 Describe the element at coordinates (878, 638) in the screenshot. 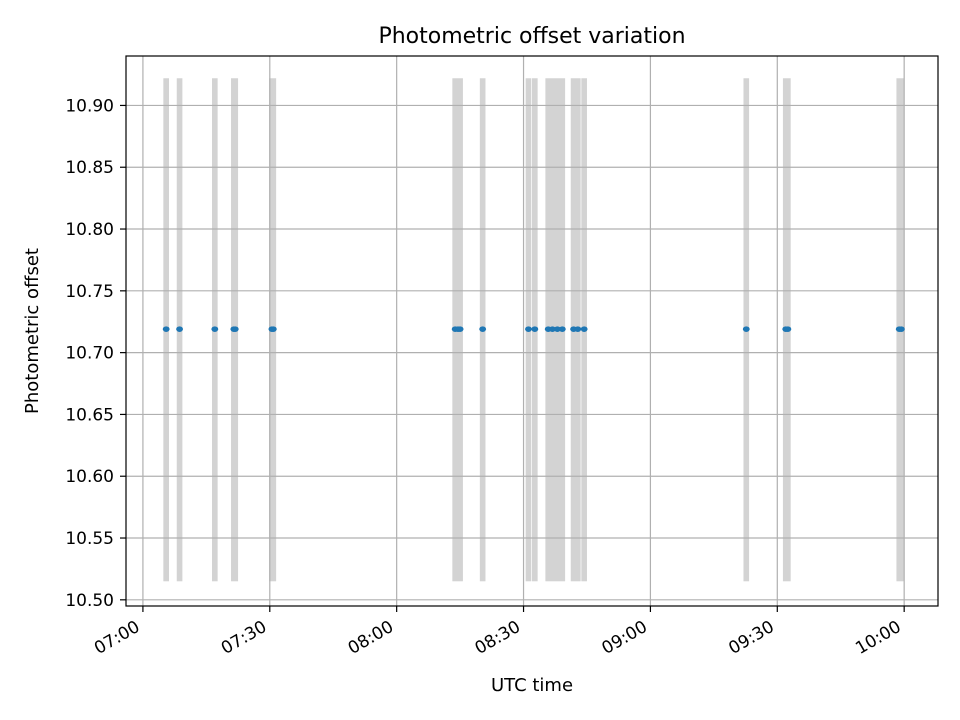

I see `x-tick-label: 10:00` at that location.